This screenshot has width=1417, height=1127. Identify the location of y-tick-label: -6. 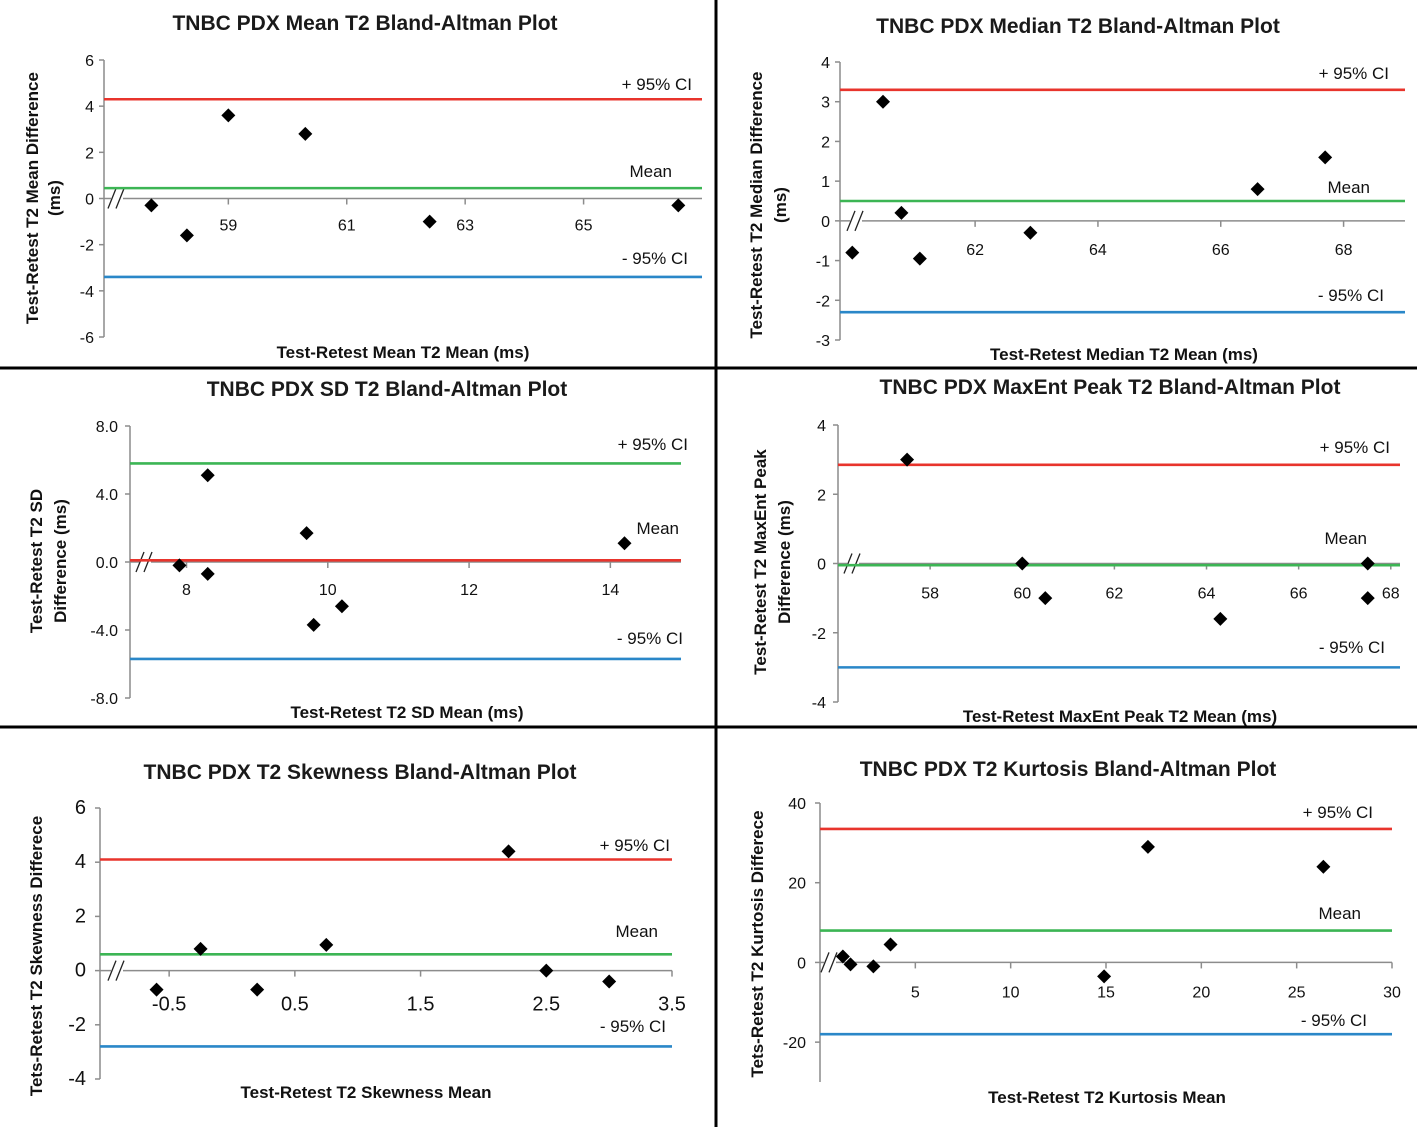
(87, 338).